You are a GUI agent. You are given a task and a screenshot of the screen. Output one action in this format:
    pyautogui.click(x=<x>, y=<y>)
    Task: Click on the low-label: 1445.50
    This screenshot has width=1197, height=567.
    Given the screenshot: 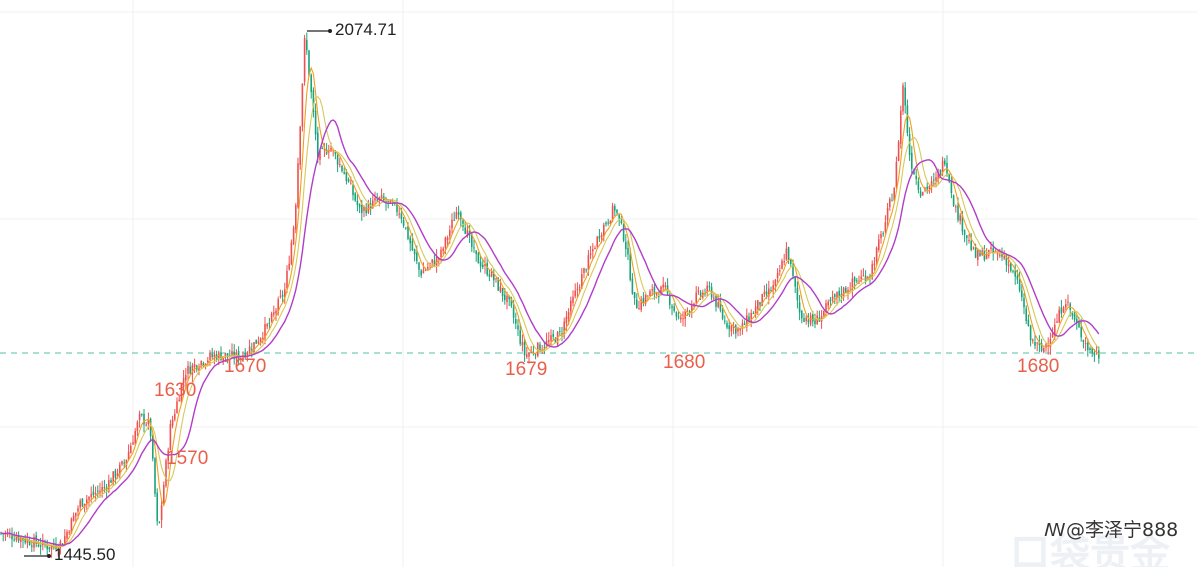 What is the action you would take?
    pyautogui.click(x=84, y=554)
    